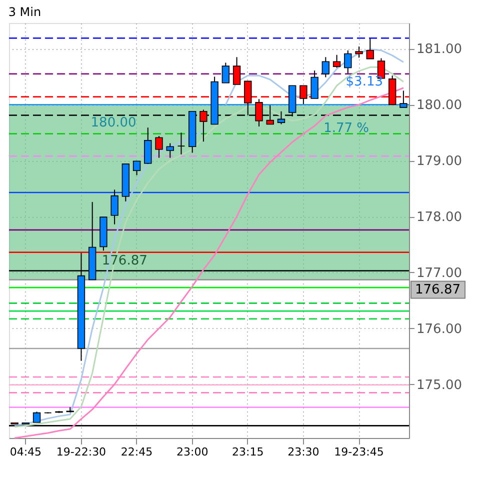 Image resolution: width=487 pixels, height=488 pixels. What do you see at coordinates (136, 452) in the screenshot?
I see `x-tick-label: 22:45` at bounding box center [136, 452].